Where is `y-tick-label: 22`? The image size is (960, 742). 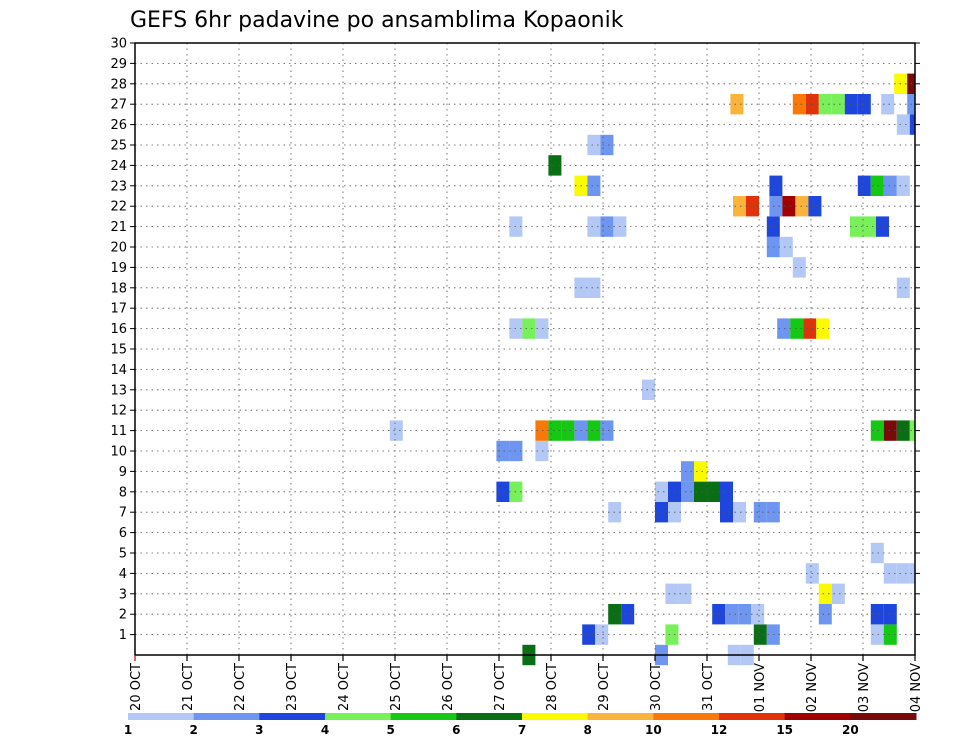 y-tick-label: 22 is located at coordinates (118, 207).